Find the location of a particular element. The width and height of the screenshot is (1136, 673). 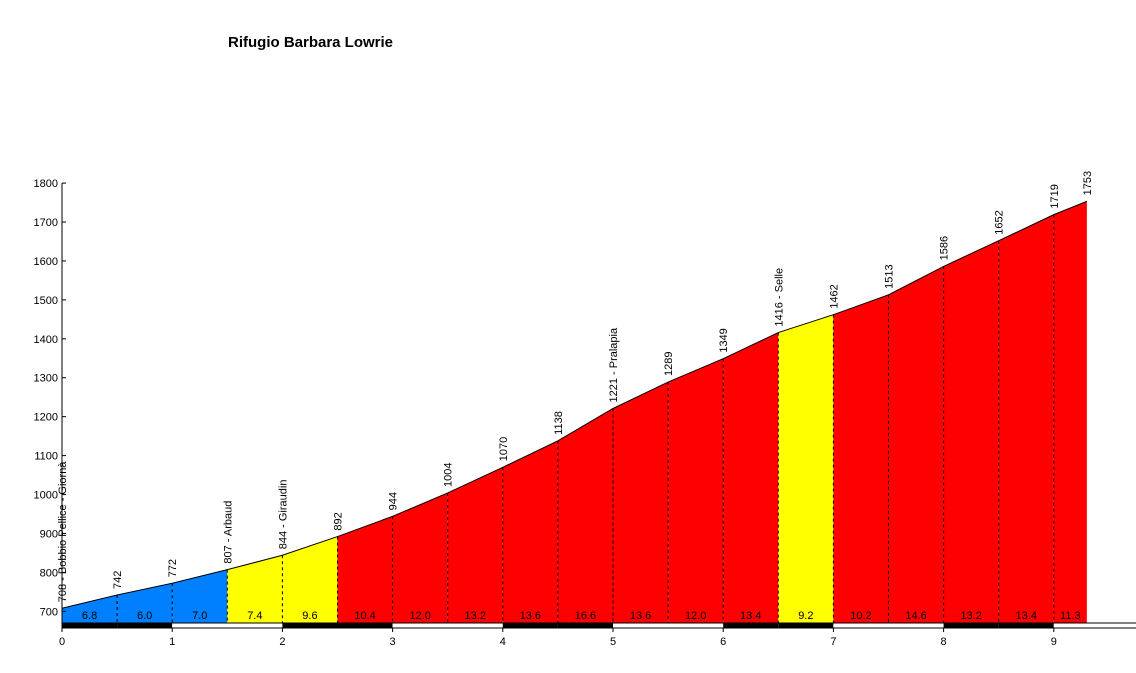

grade-label: 6.8 is located at coordinates (89, 616).